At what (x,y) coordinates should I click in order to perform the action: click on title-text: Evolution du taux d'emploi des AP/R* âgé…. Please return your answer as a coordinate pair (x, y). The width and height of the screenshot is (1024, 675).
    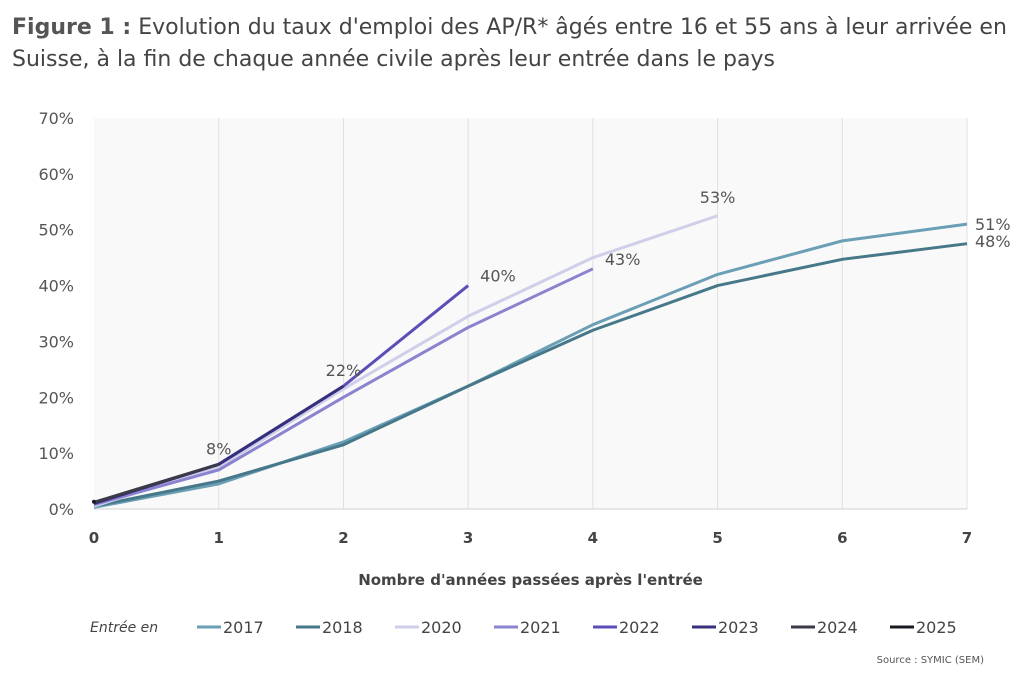
    Looking at the image, I should click on (509, 43).